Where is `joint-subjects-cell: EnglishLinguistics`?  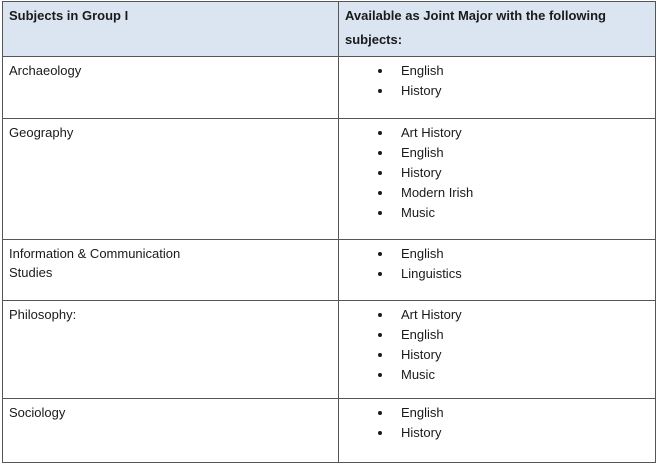 joint-subjects-cell: EnglishLinguistics is located at coordinates (497, 270).